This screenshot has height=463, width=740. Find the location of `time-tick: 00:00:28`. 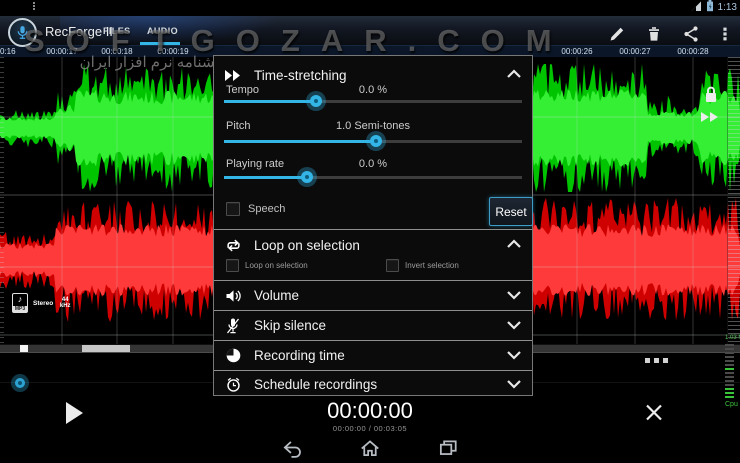

time-tick: 00:00:28 is located at coordinates (693, 51).